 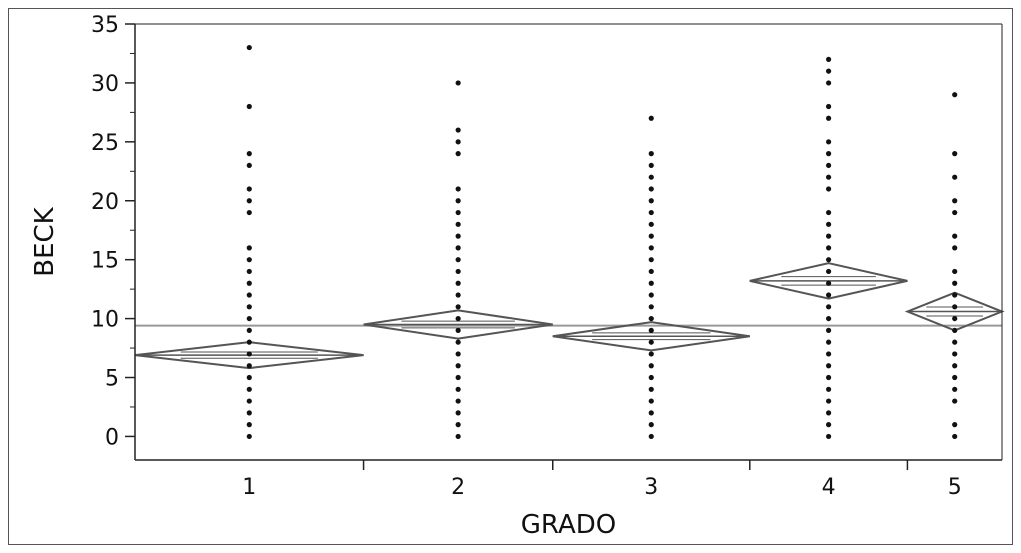 What do you see at coordinates (45, 241) in the screenshot?
I see `y-axis-label: BECK` at bounding box center [45, 241].